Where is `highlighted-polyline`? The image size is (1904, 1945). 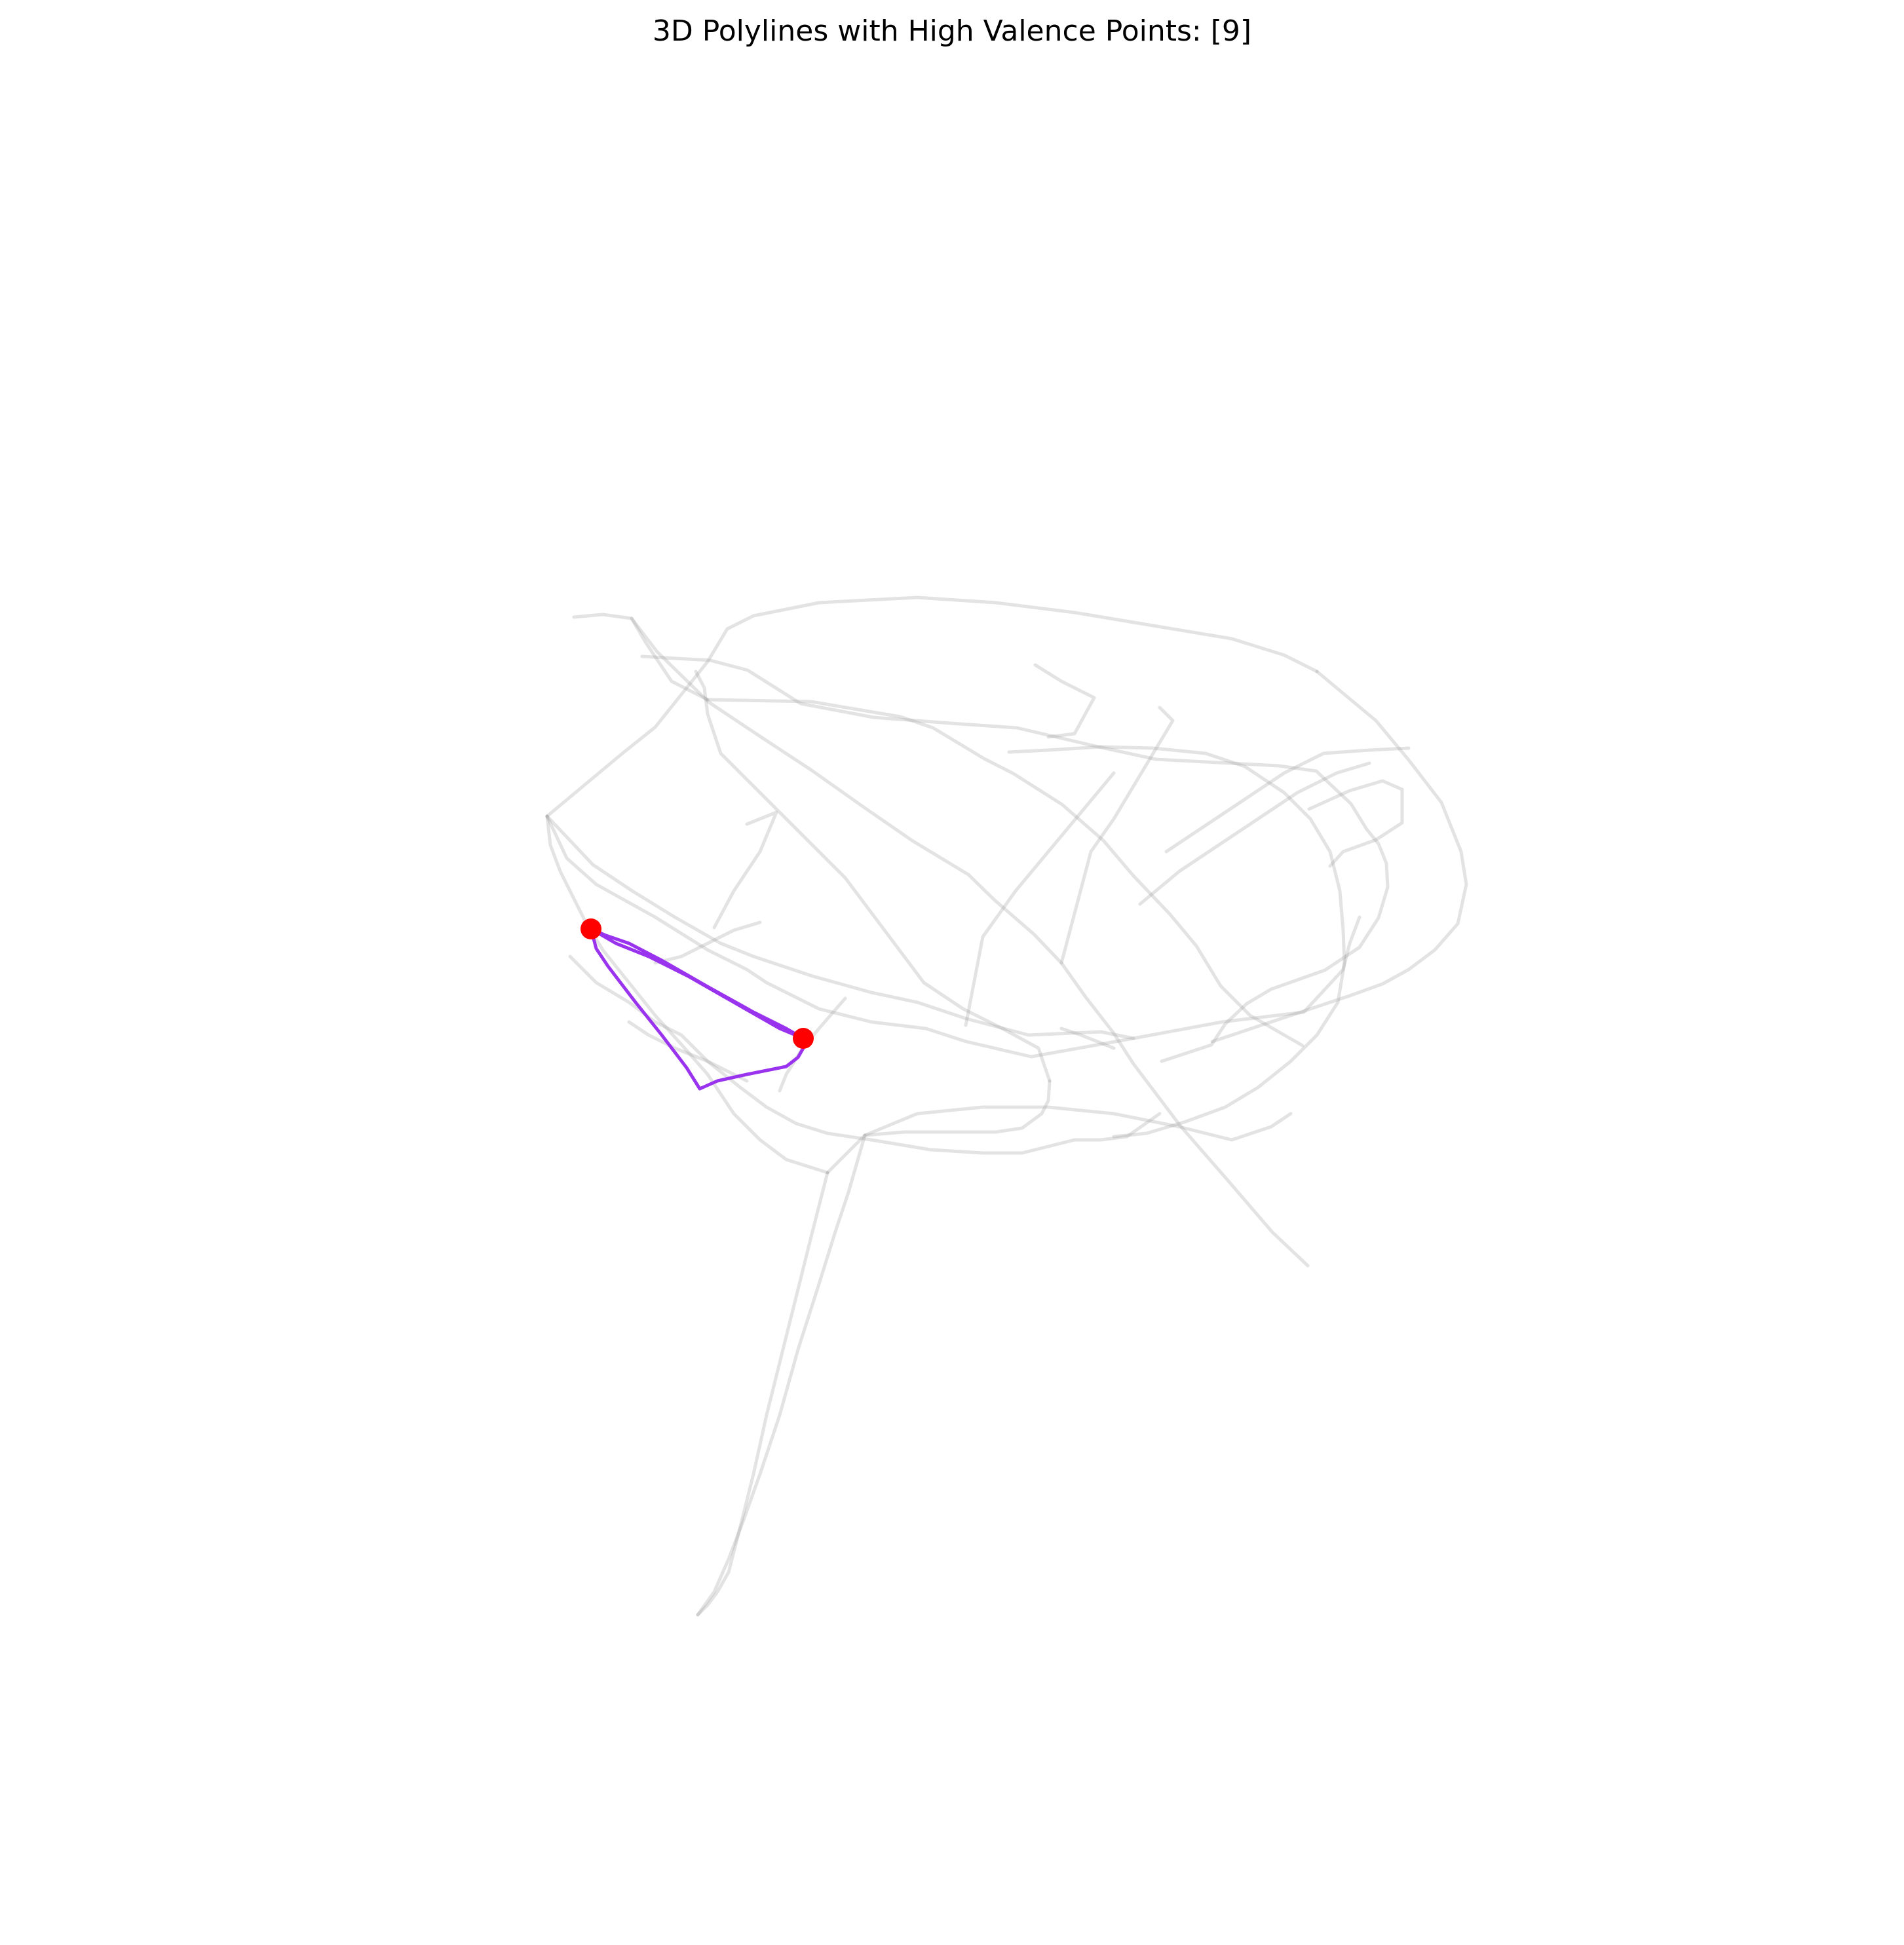 highlighted-polyline is located at coordinates (697, 1009).